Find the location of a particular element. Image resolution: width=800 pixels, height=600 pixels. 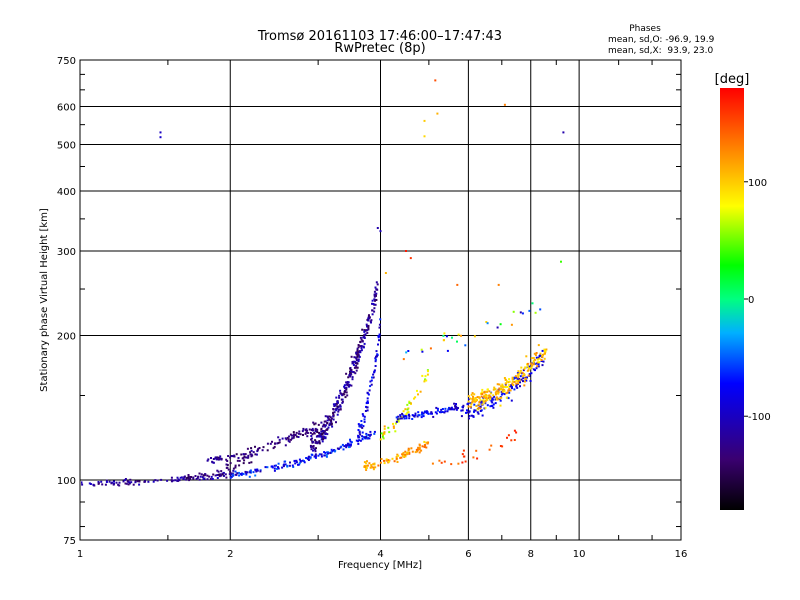

chart-title: Tromsø 20161103 17:46:00–17:47:43 is located at coordinates (379, 36).